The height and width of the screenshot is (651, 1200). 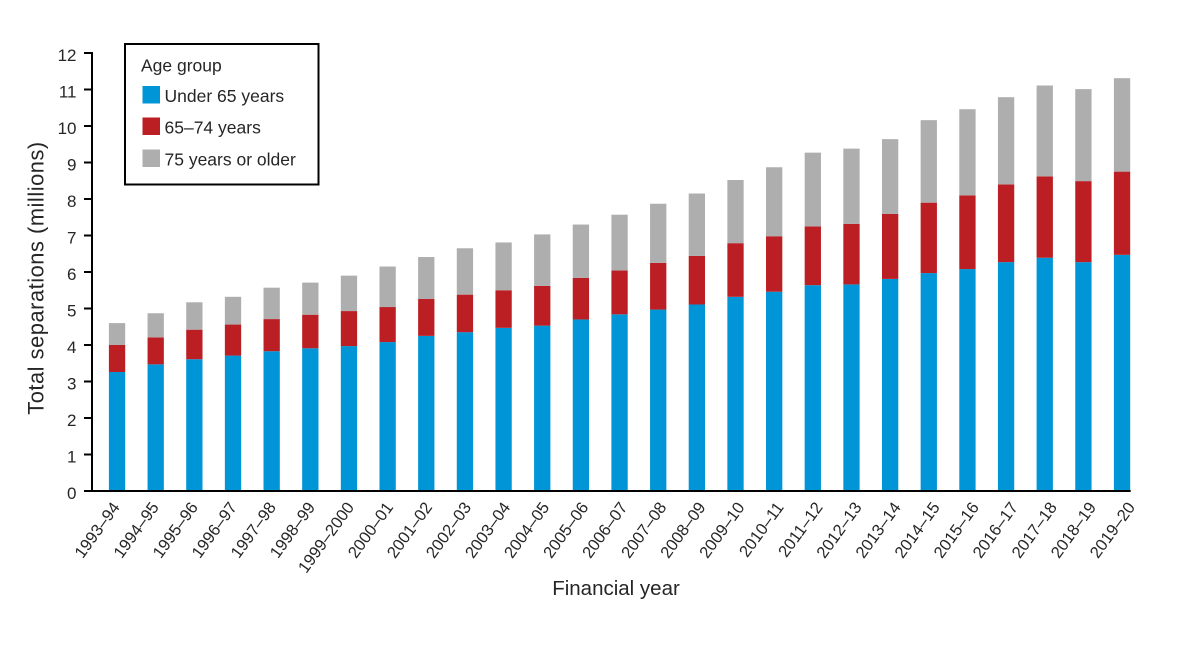 I want to click on svg-text: 7, so click(x=71, y=238).